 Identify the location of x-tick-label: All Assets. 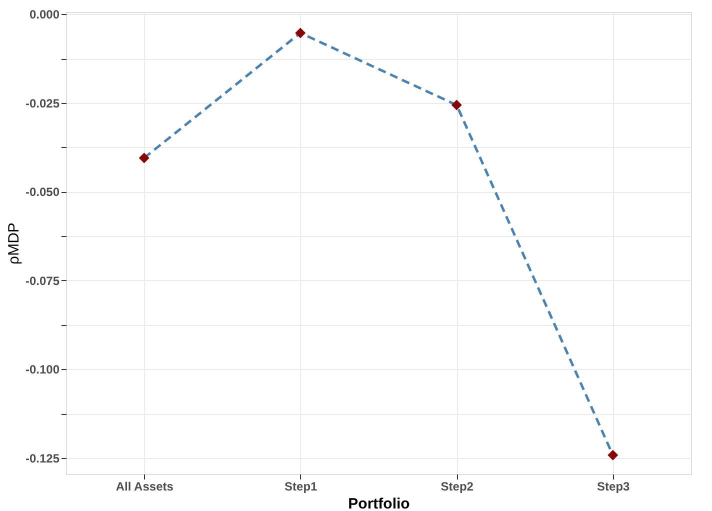
(145, 487).